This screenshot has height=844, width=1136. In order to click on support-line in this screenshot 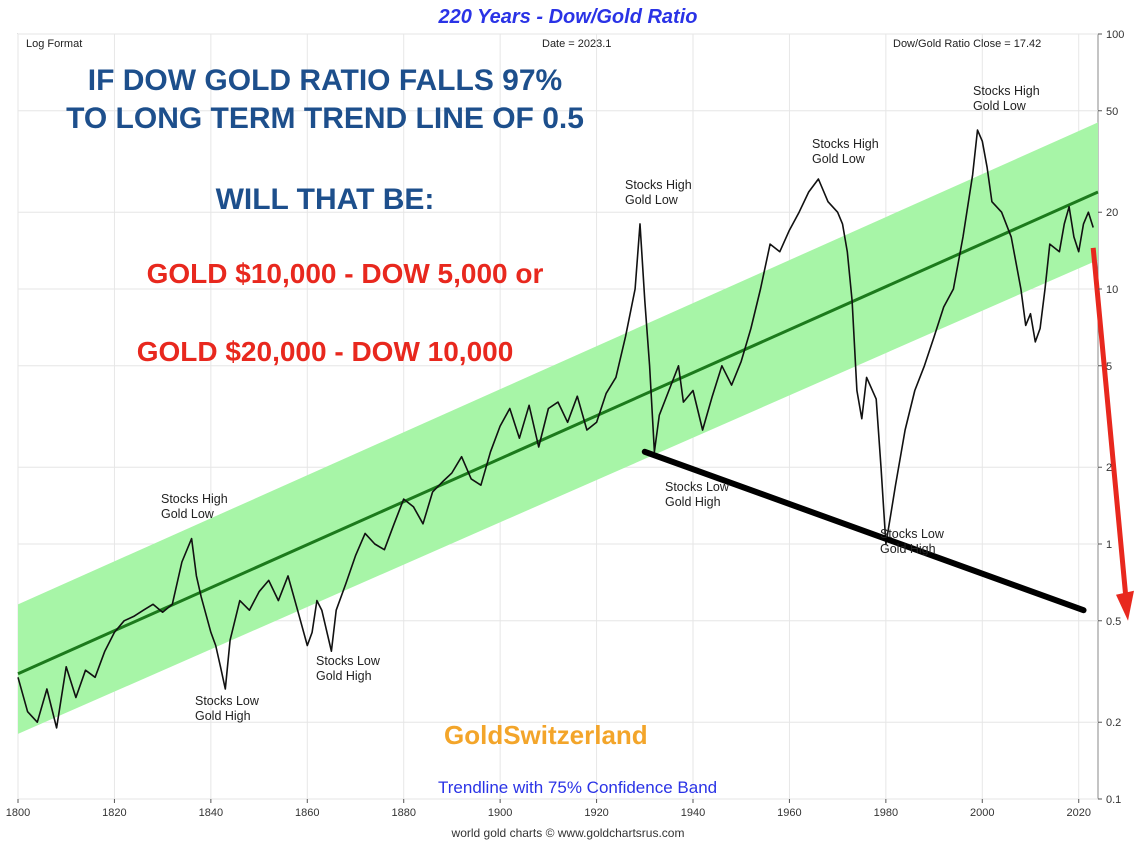, I will do `click(864, 531)`.